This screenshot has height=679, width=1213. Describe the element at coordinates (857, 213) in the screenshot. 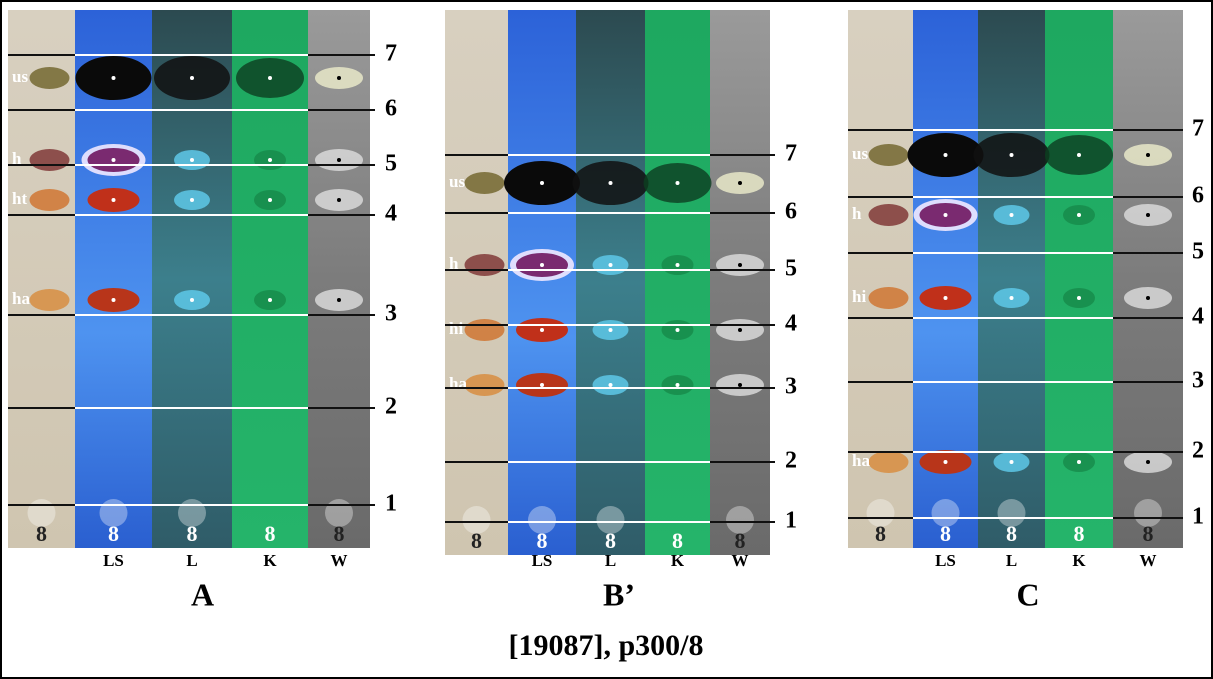

I see `spot-label: h` at that location.